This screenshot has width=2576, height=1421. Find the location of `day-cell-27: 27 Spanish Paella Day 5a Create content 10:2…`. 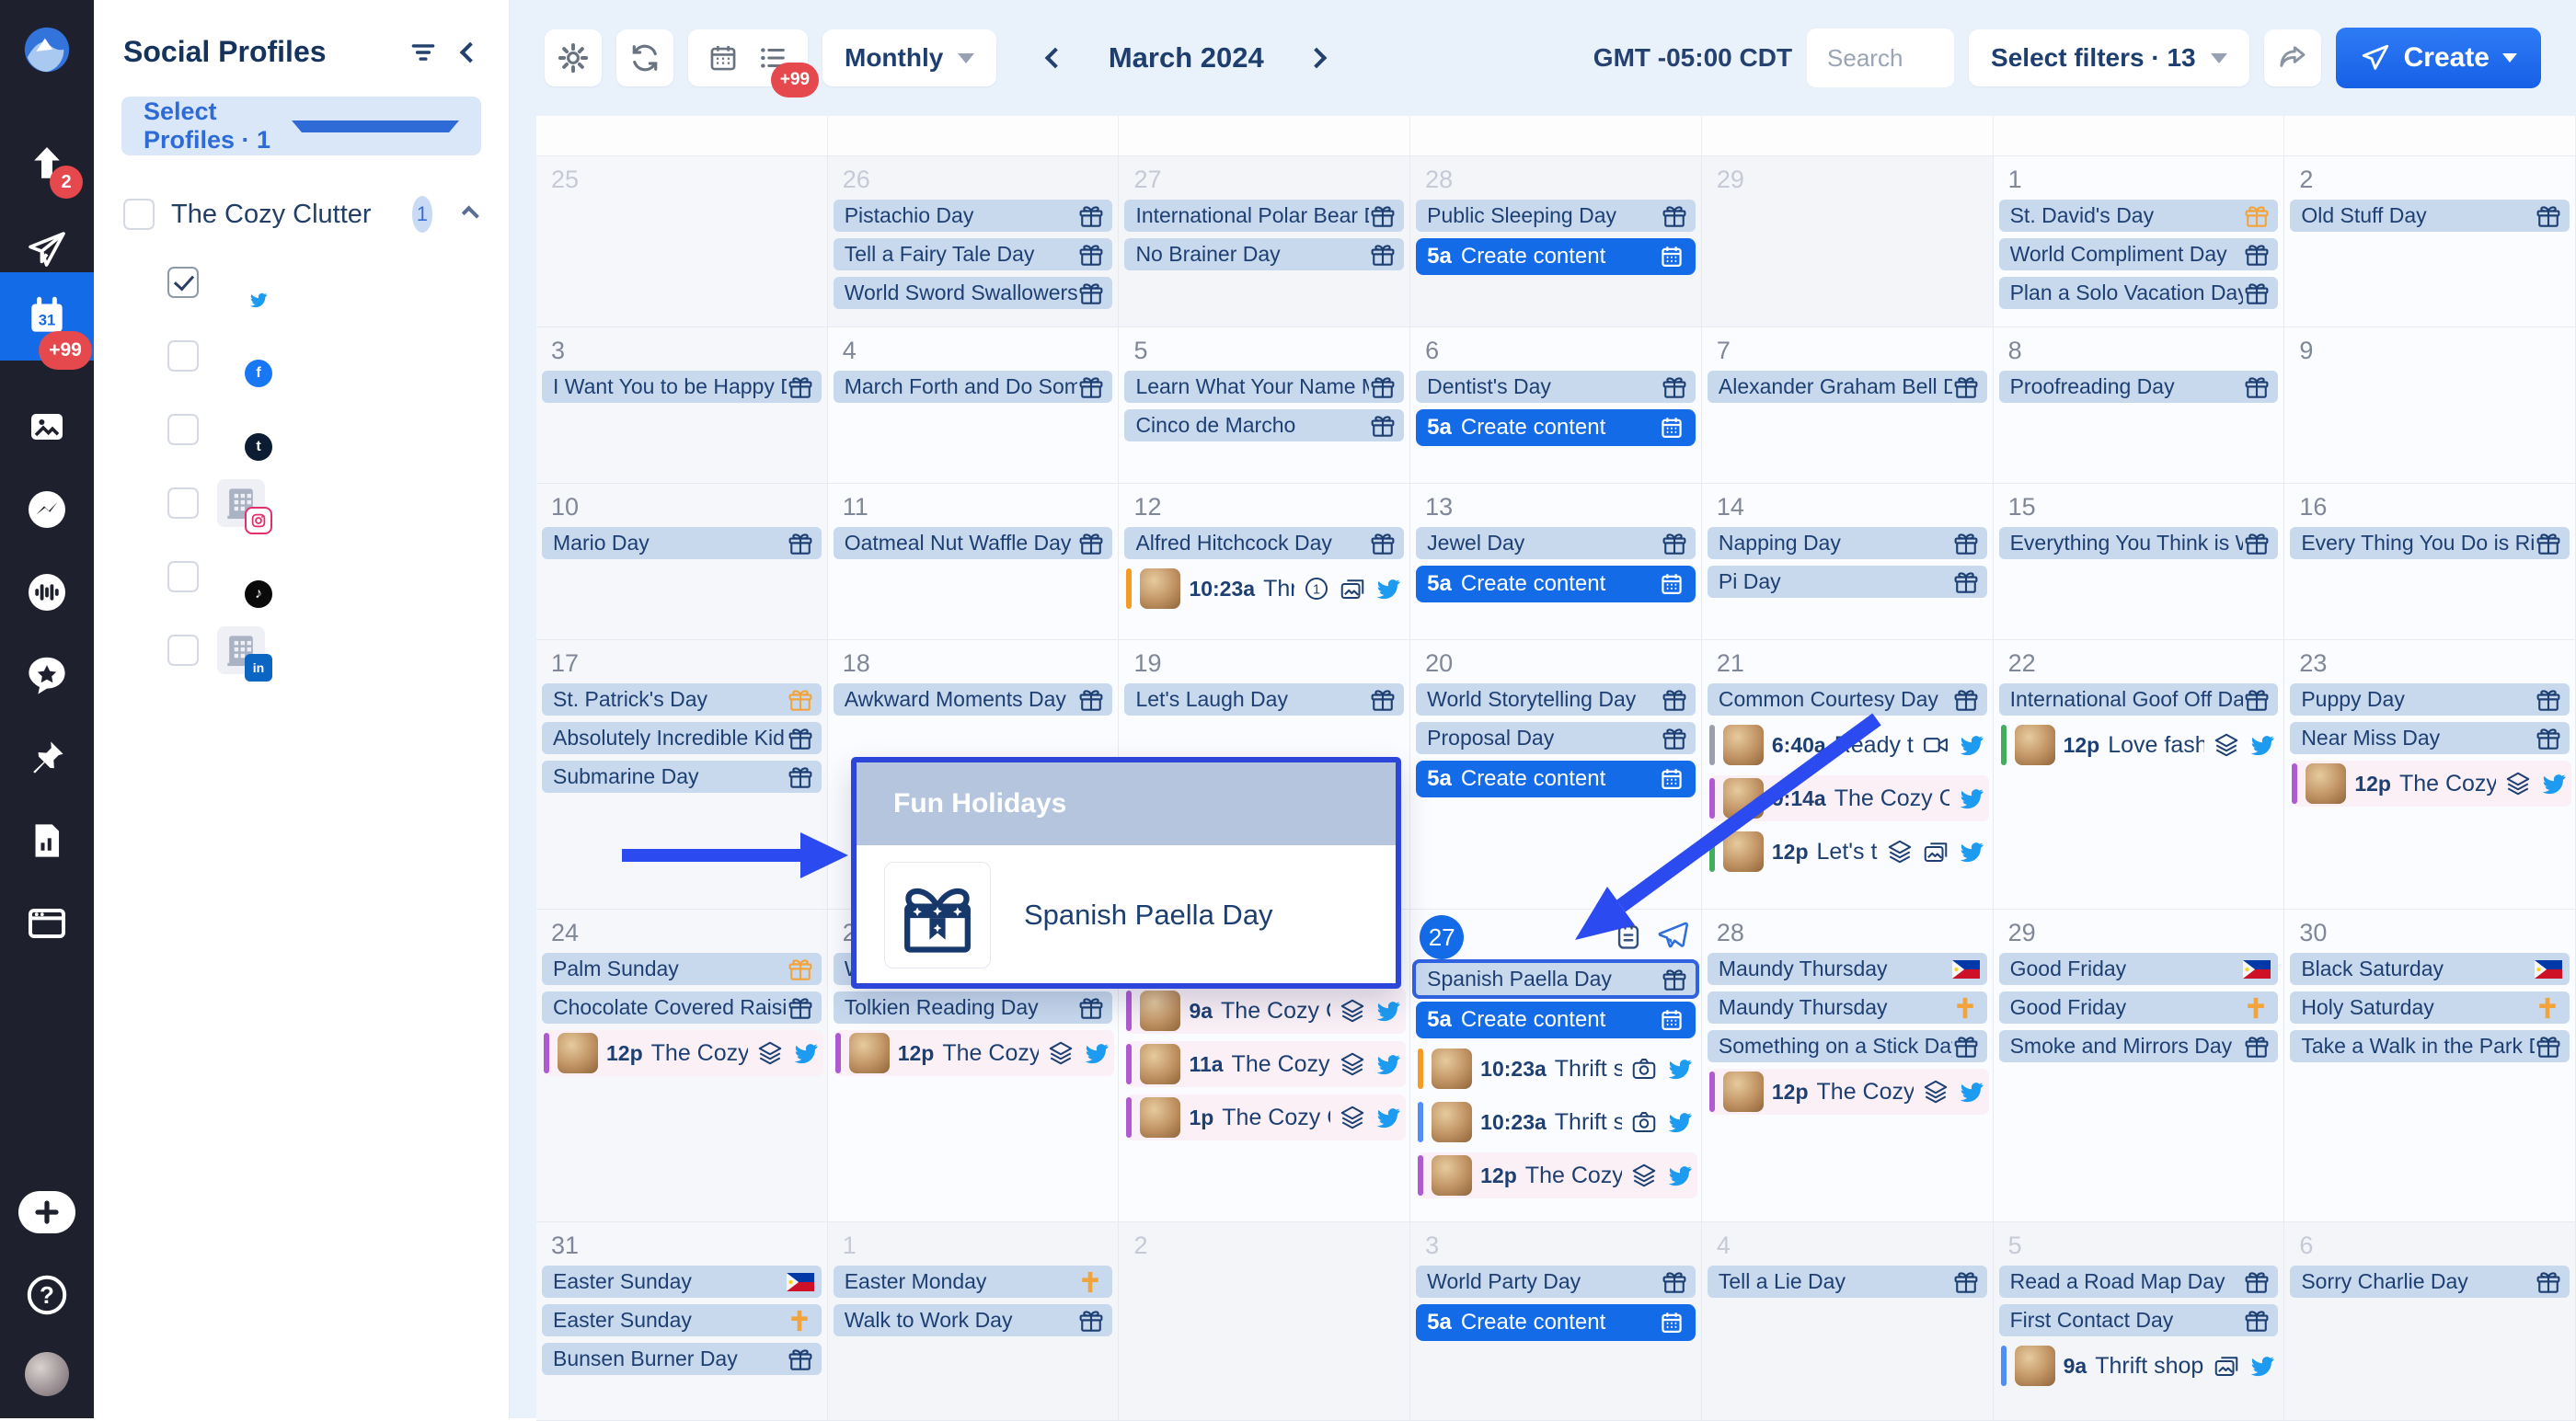

day-cell-27: 27 Spanish Paella Day 5a Create content 10:2… is located at coordinates (1556, 1066).